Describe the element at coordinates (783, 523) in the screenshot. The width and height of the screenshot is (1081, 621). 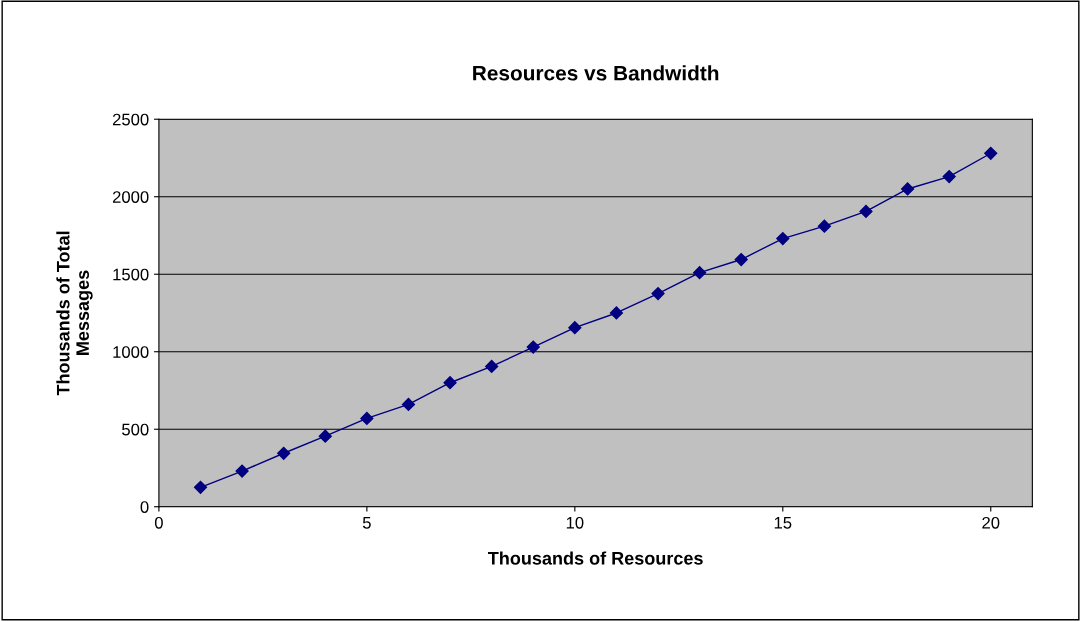
I see `x-tick-label: 15` at that location.